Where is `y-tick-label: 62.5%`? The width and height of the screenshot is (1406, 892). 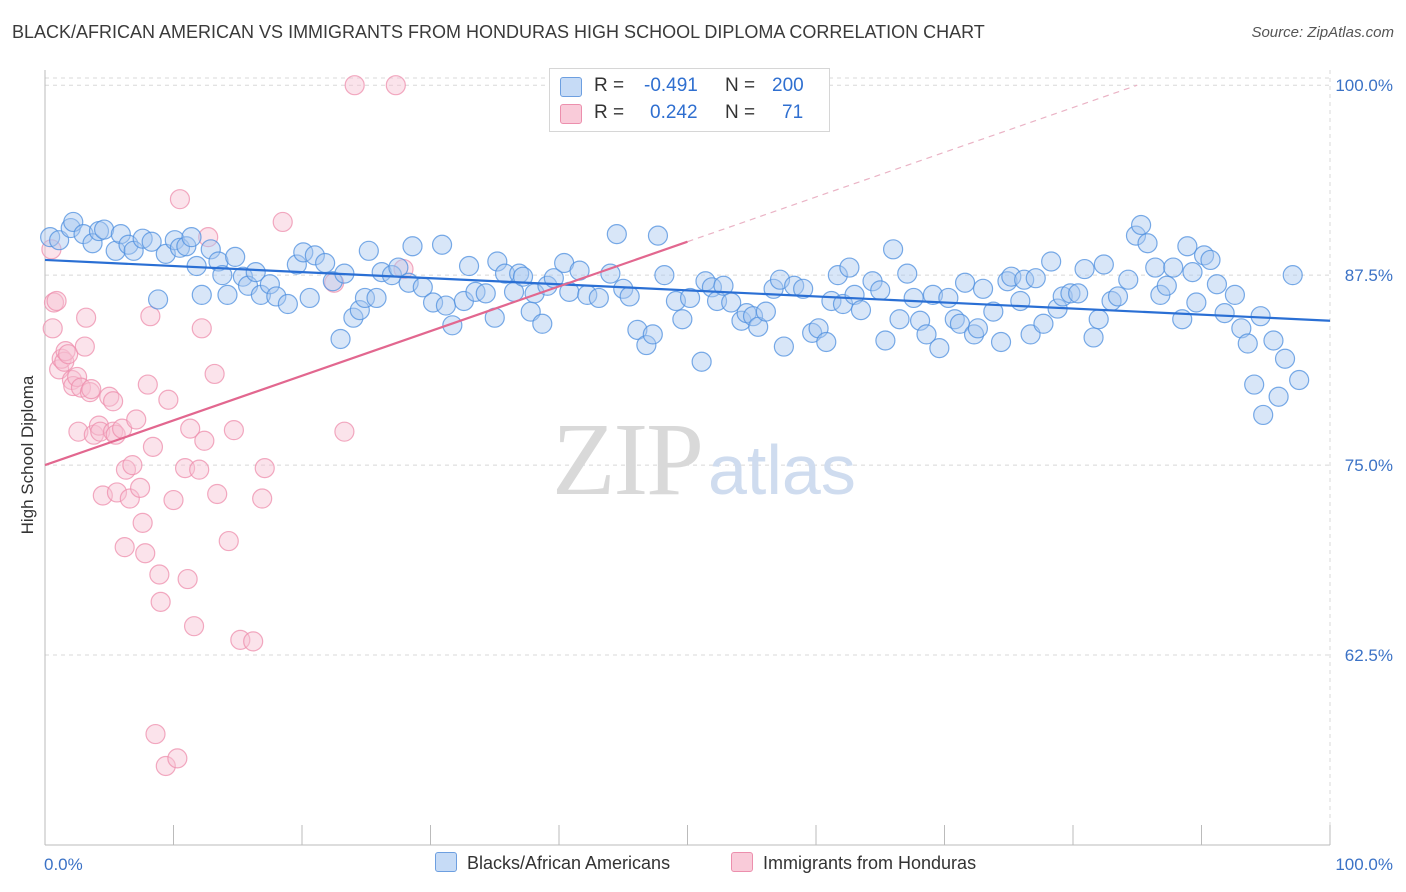 y-tick-label: 62.5% is located at coordinates (1369, 655).